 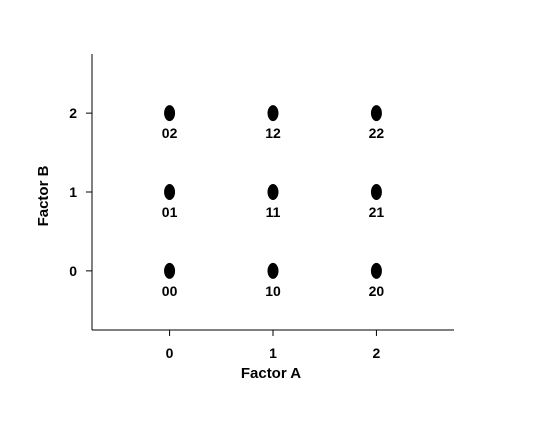 What do you see at coordinates (170, 133) in the screenshot?
I see `point-label-02: 02` at bounding box center [170, 133].